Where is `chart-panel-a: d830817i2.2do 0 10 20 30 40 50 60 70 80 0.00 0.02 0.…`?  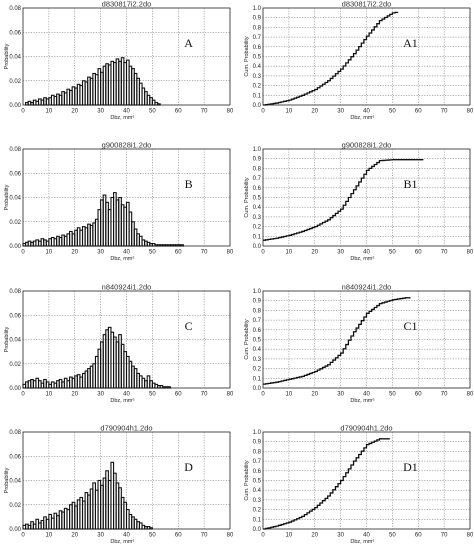
chart-panel-a: d830817i2.2do 0 10 20 30 40 50 60 70 80 0.00 0.02 0.… is located at coordinates (119, 60).